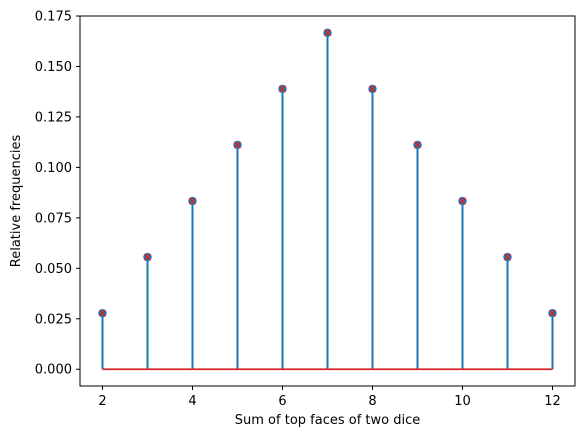 This screenshot has height=438, width=585. I want to click on y-tick-label: 0.050, so click(53, 269).